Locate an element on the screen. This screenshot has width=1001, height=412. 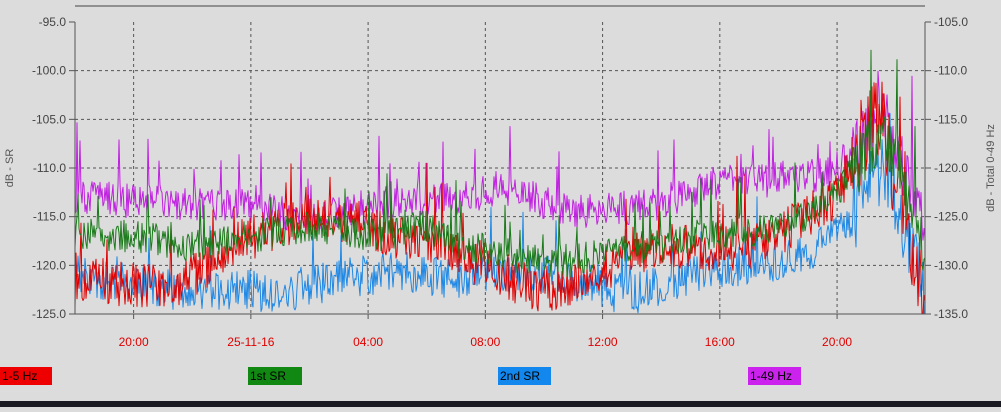
y-tick-label-right: -130.0 is located at coordinates (951, 265).